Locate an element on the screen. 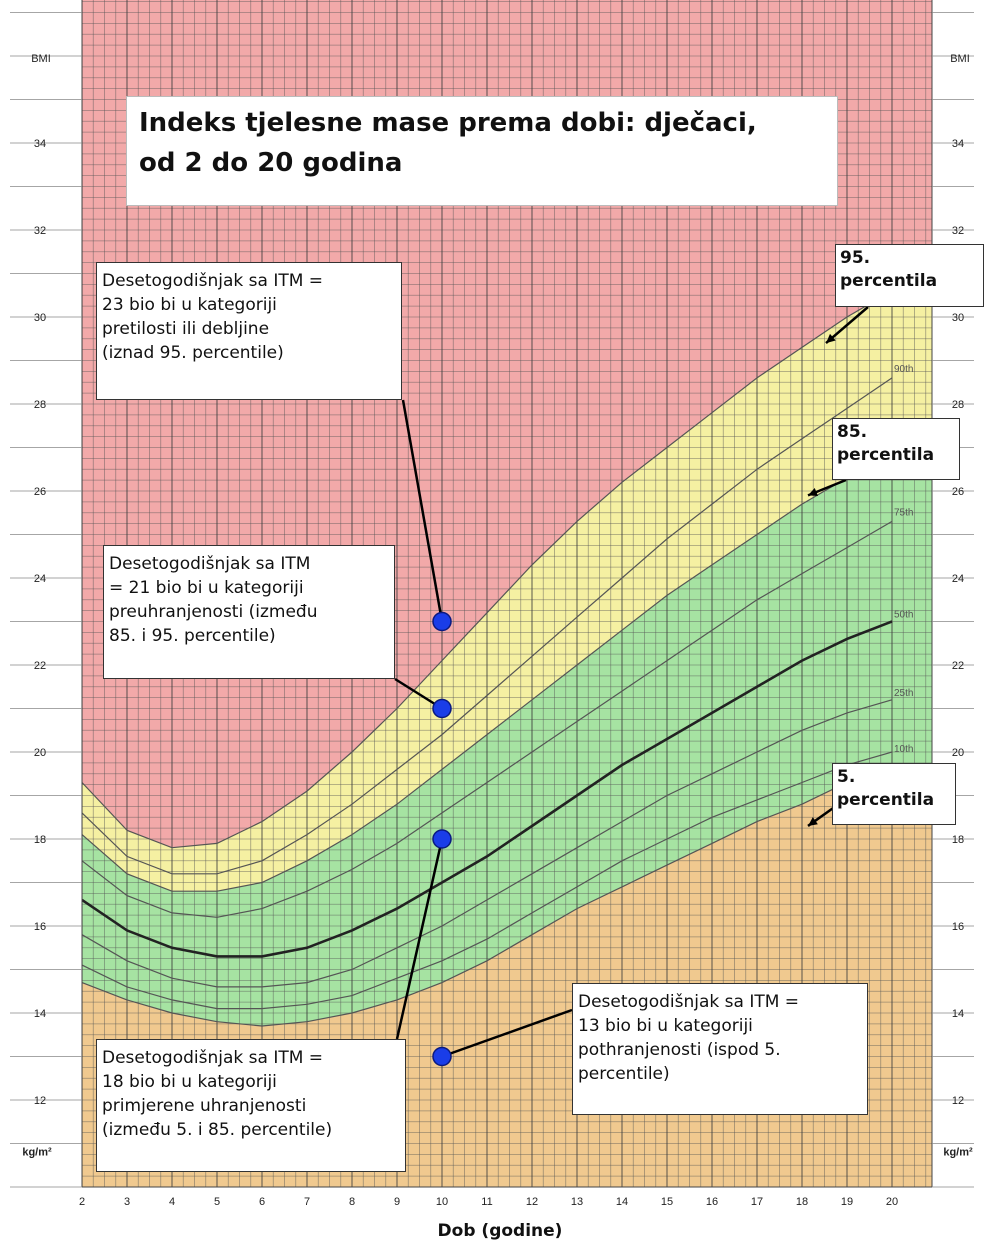 This screenshot has height=1243, width=984. y-tick-right: 12 is located at coordinates (958, 1101).